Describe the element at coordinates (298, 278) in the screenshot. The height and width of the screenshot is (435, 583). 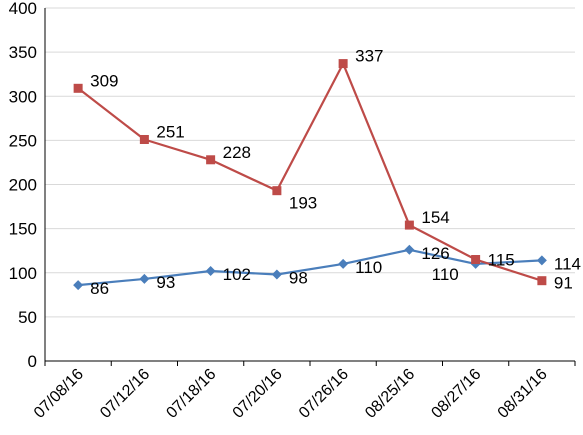
I see `series-blue-data-label: 98` at that location.